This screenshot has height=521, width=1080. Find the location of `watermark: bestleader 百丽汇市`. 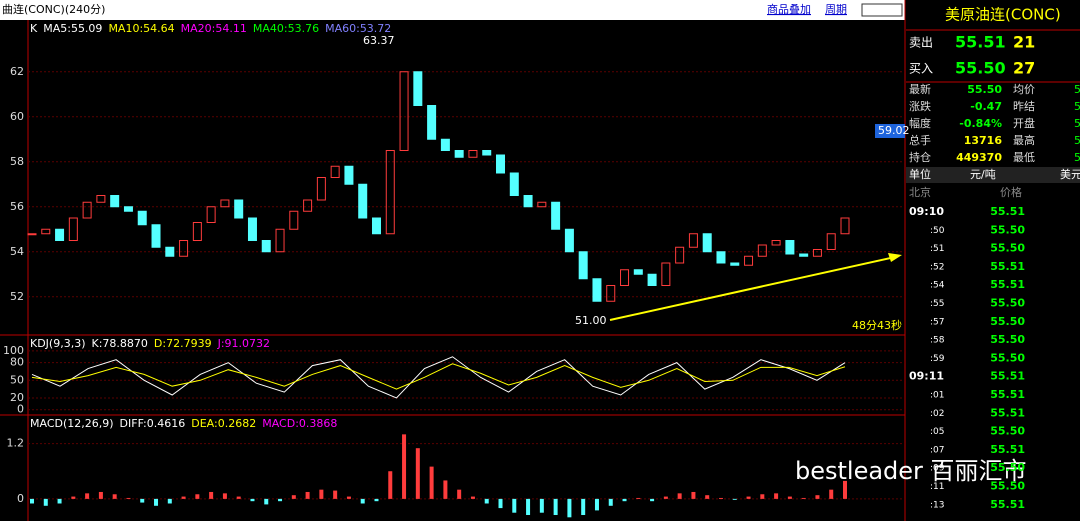

watermark: bestleader 百丽汇市 is located at coordinates (911, 471).